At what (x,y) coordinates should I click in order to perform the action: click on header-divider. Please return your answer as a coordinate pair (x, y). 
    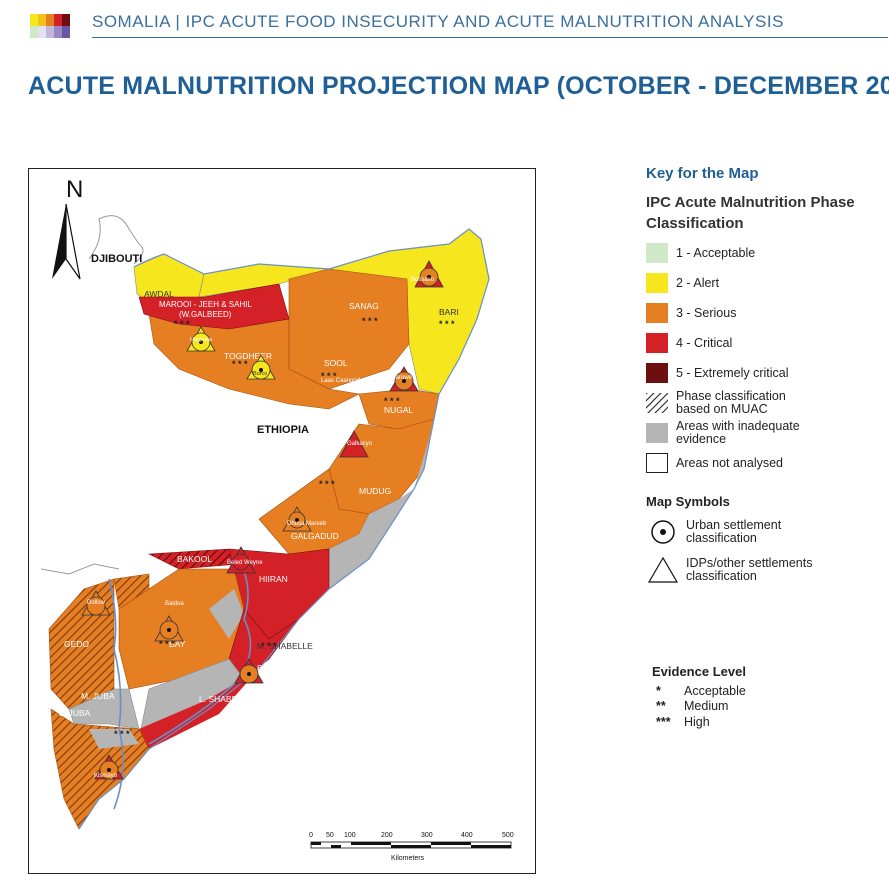
    Looking at the image, I should click on (490, 37).